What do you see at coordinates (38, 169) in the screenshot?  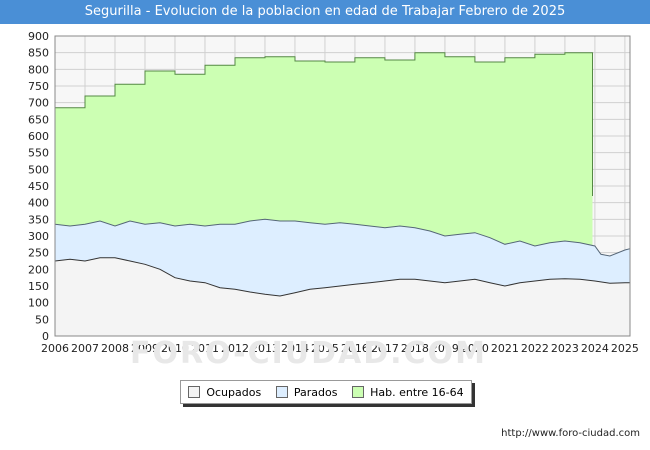 I see `y-tick-label: 500` at bounding box center [38, 169].